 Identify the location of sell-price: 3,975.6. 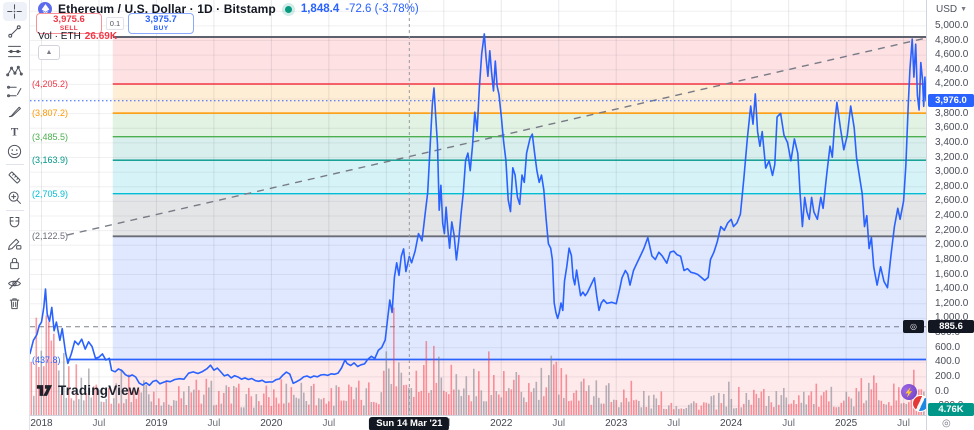
(69, 19).